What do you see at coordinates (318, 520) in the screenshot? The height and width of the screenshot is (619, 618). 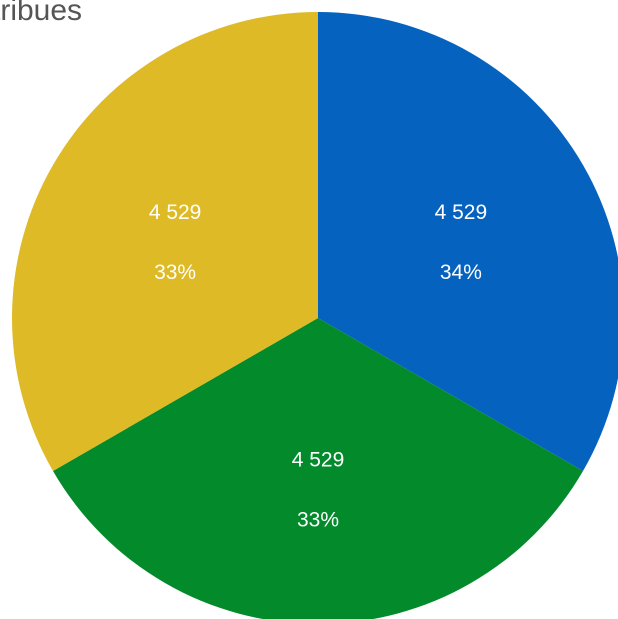 I see `slice-percent-label-2: 33%` at bounding box center [318, 520].